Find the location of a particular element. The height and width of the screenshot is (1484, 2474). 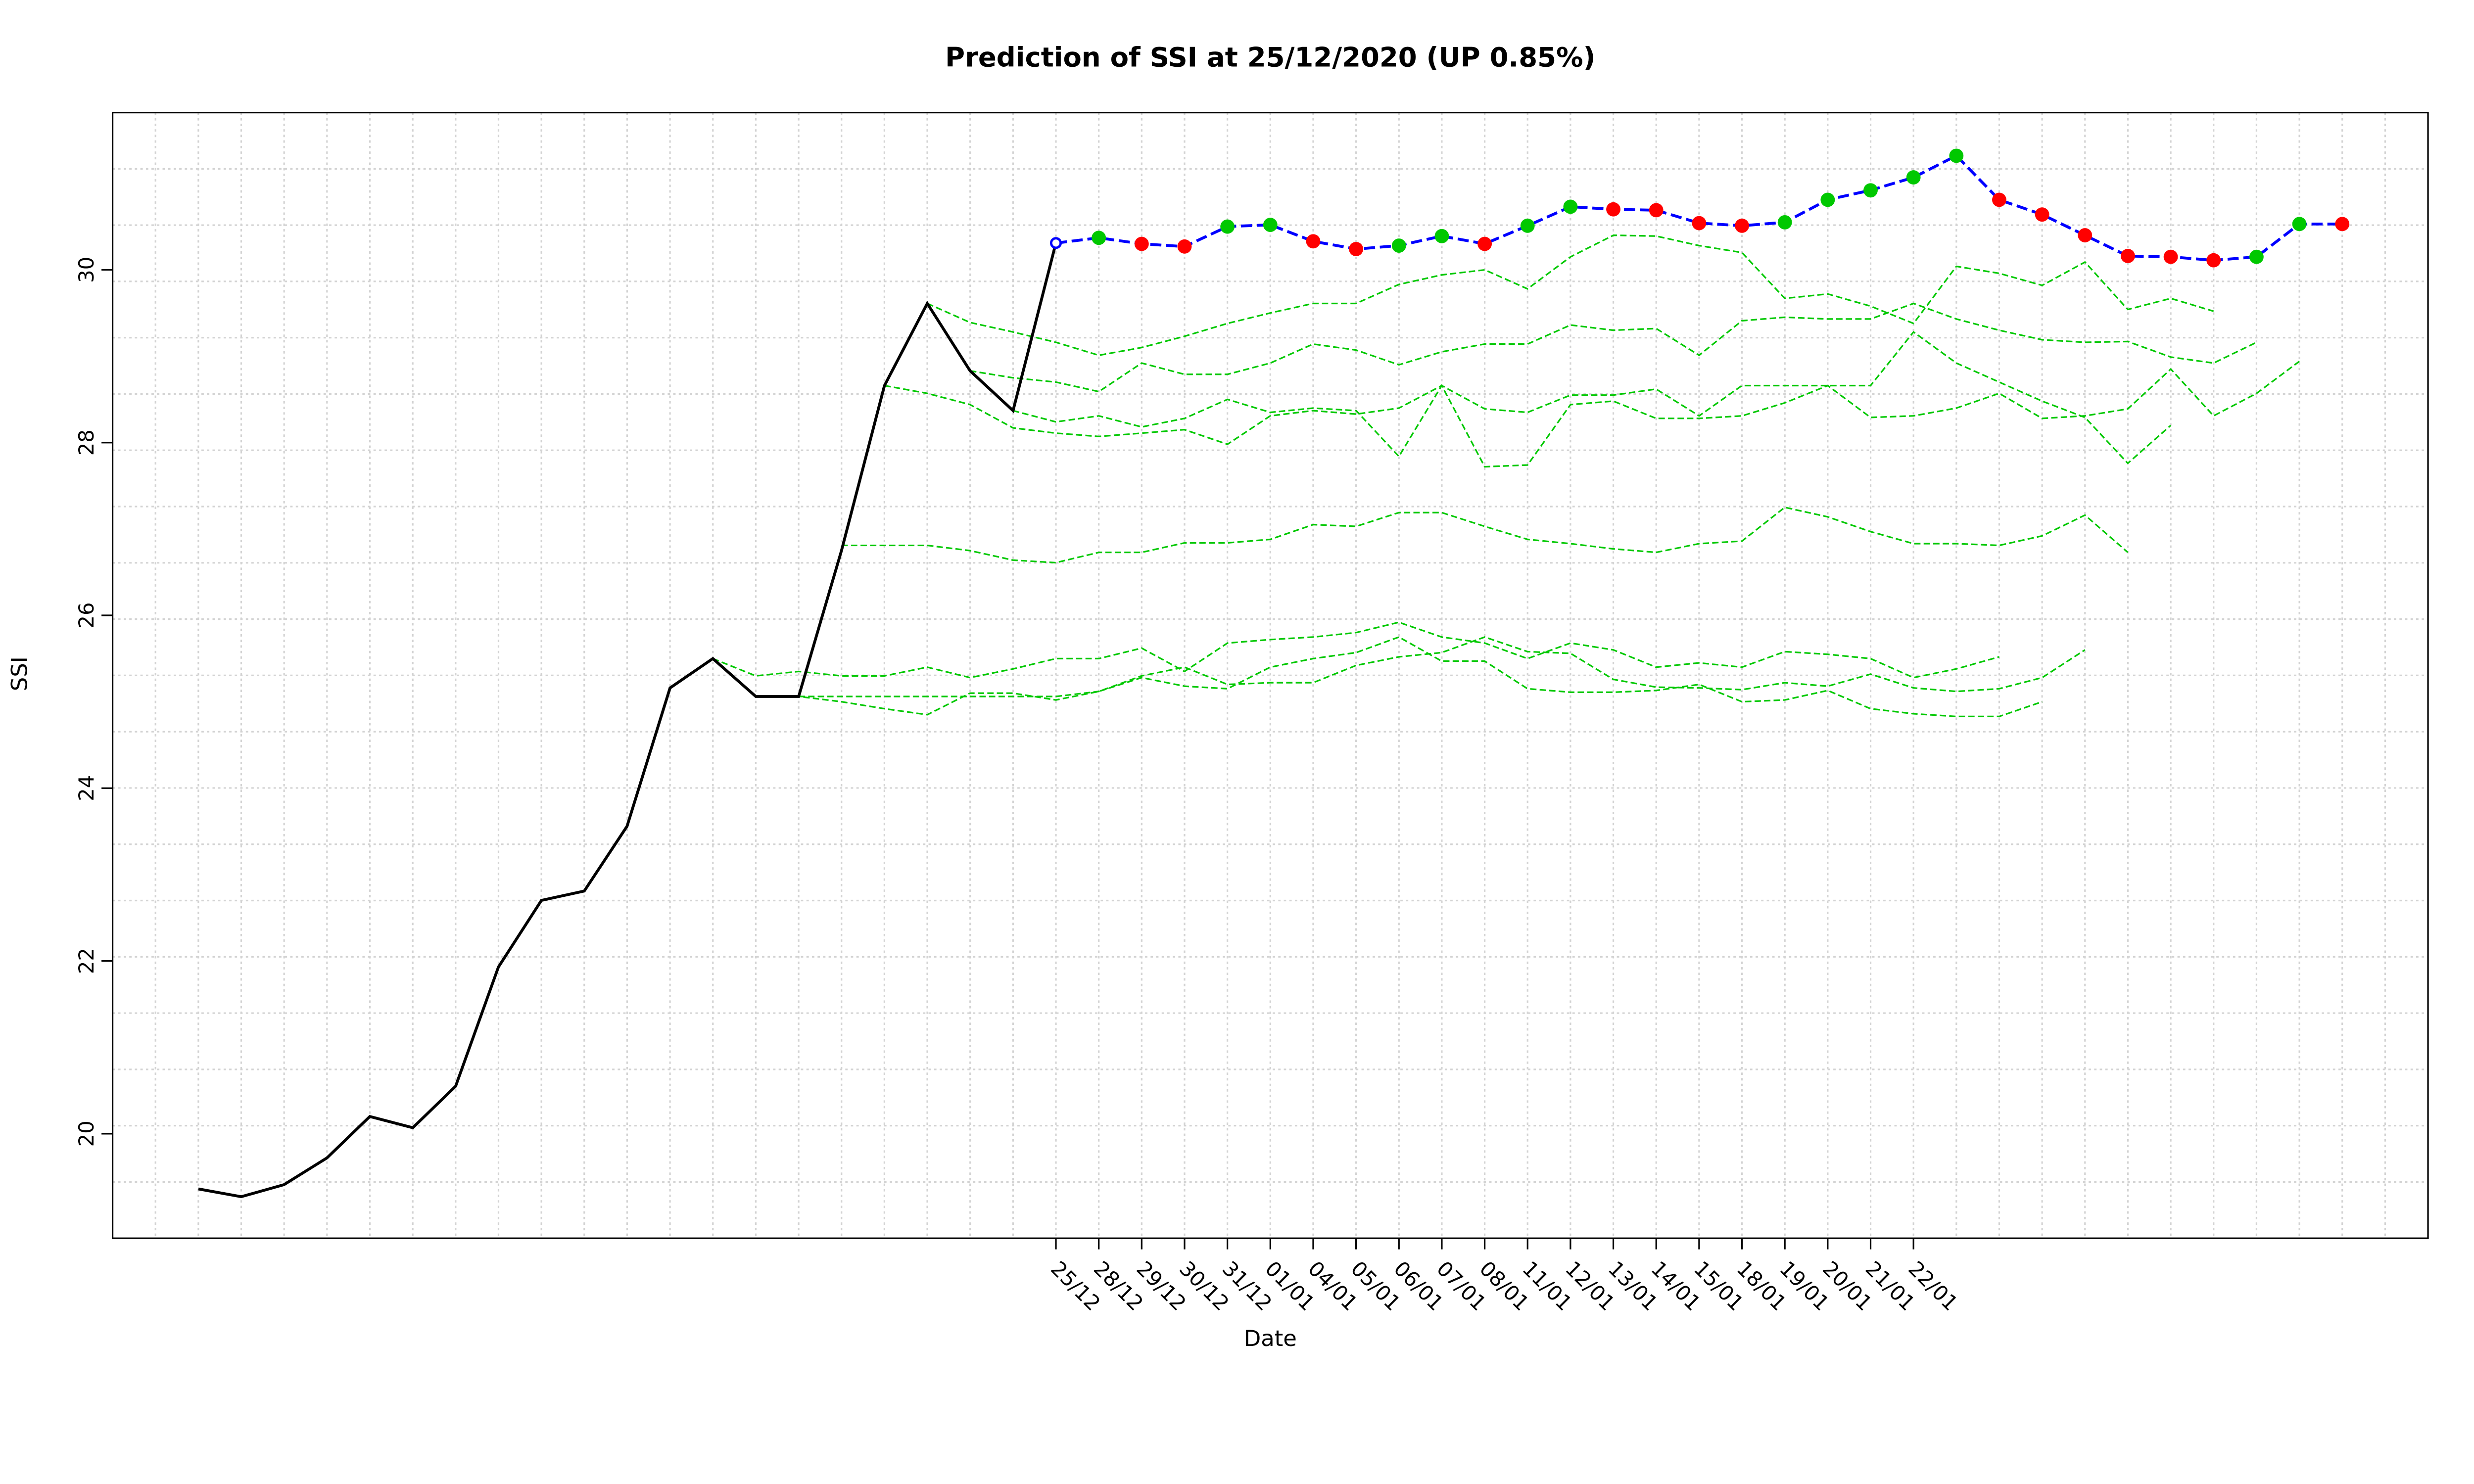

y-tick-label: 24 is located at coordinates (86, 788).